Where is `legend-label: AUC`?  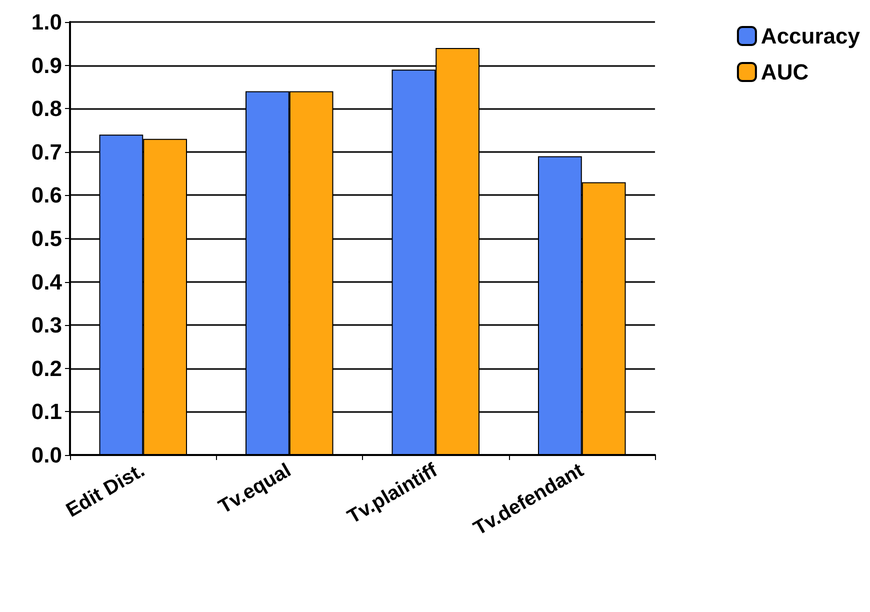 legend-label: AUC is located at coordinates (784, 72).